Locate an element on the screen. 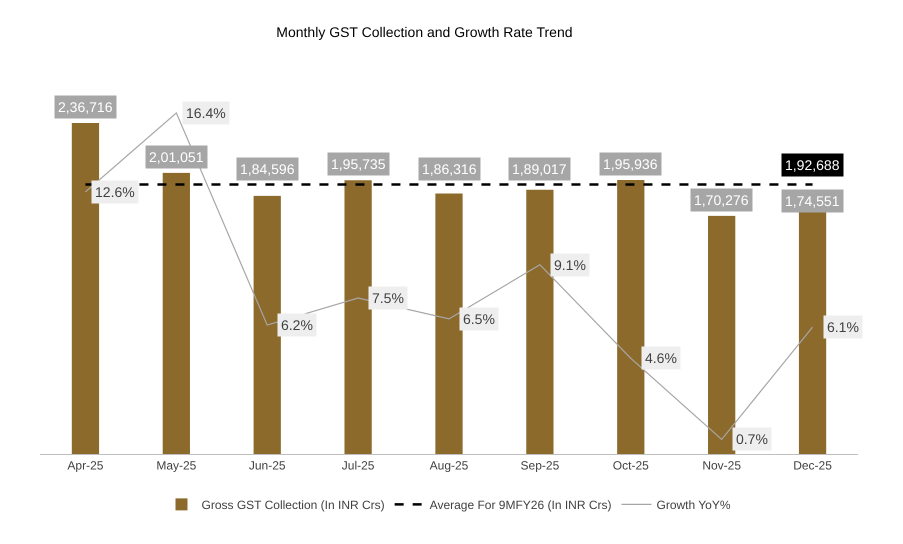 Image resolution: width=903 pixels, height=544 pixels. x-tick-label: Nov-25 is located at coordinates (722, 465).